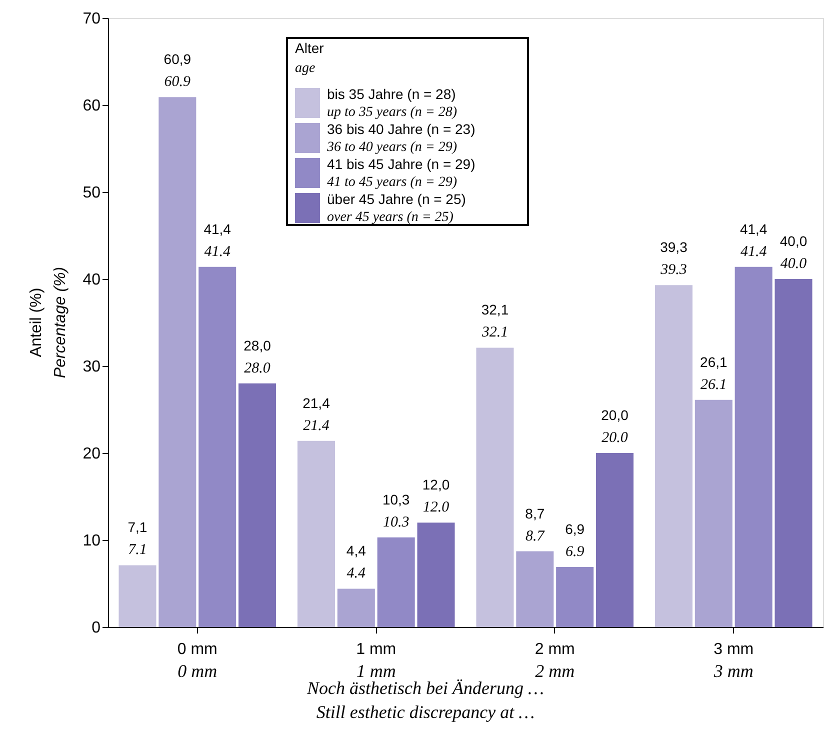 This screenshot has width=831, height=735. What do you see at coordinates (674, 258) in the screenshot?
I see `text: 39,3 39.3` at bounding box center [674, 258].